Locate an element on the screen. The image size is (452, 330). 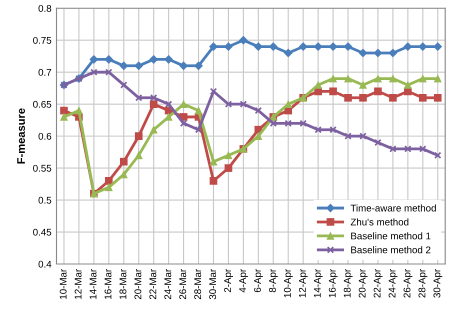
y-tick-label: 0.45 is located at coordinates (42, 232).